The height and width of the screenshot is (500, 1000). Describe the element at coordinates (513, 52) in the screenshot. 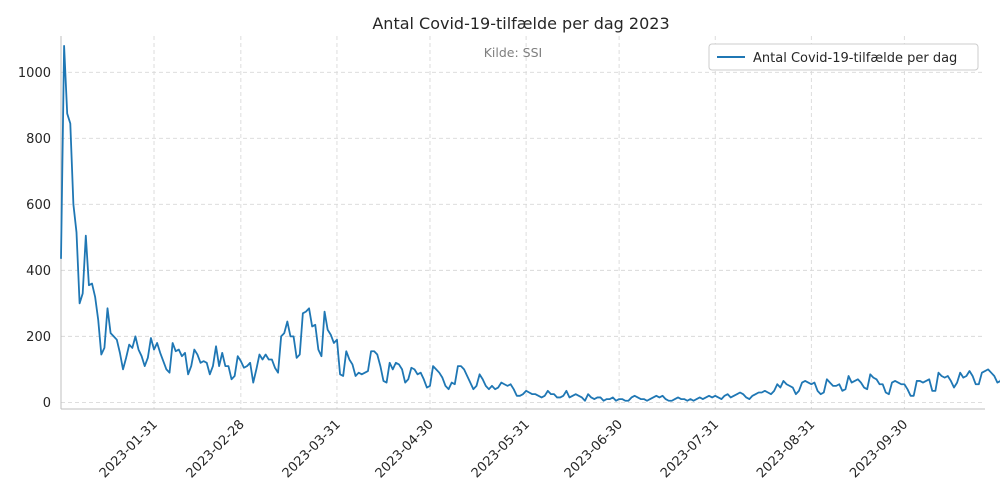

I see `chart-subtitle: Kilde: SSI` at that location.